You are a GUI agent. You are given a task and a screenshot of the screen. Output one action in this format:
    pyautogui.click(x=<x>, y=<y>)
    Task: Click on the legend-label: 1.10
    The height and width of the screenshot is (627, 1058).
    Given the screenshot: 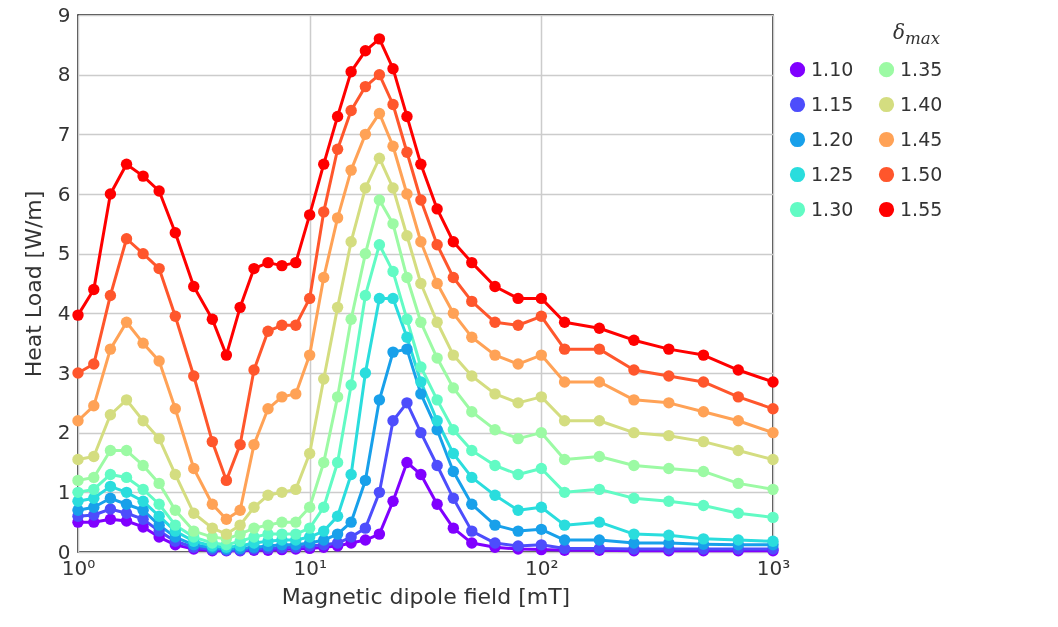 What is the action you would take?
    pyautogui.click(x=832, y=68)
    